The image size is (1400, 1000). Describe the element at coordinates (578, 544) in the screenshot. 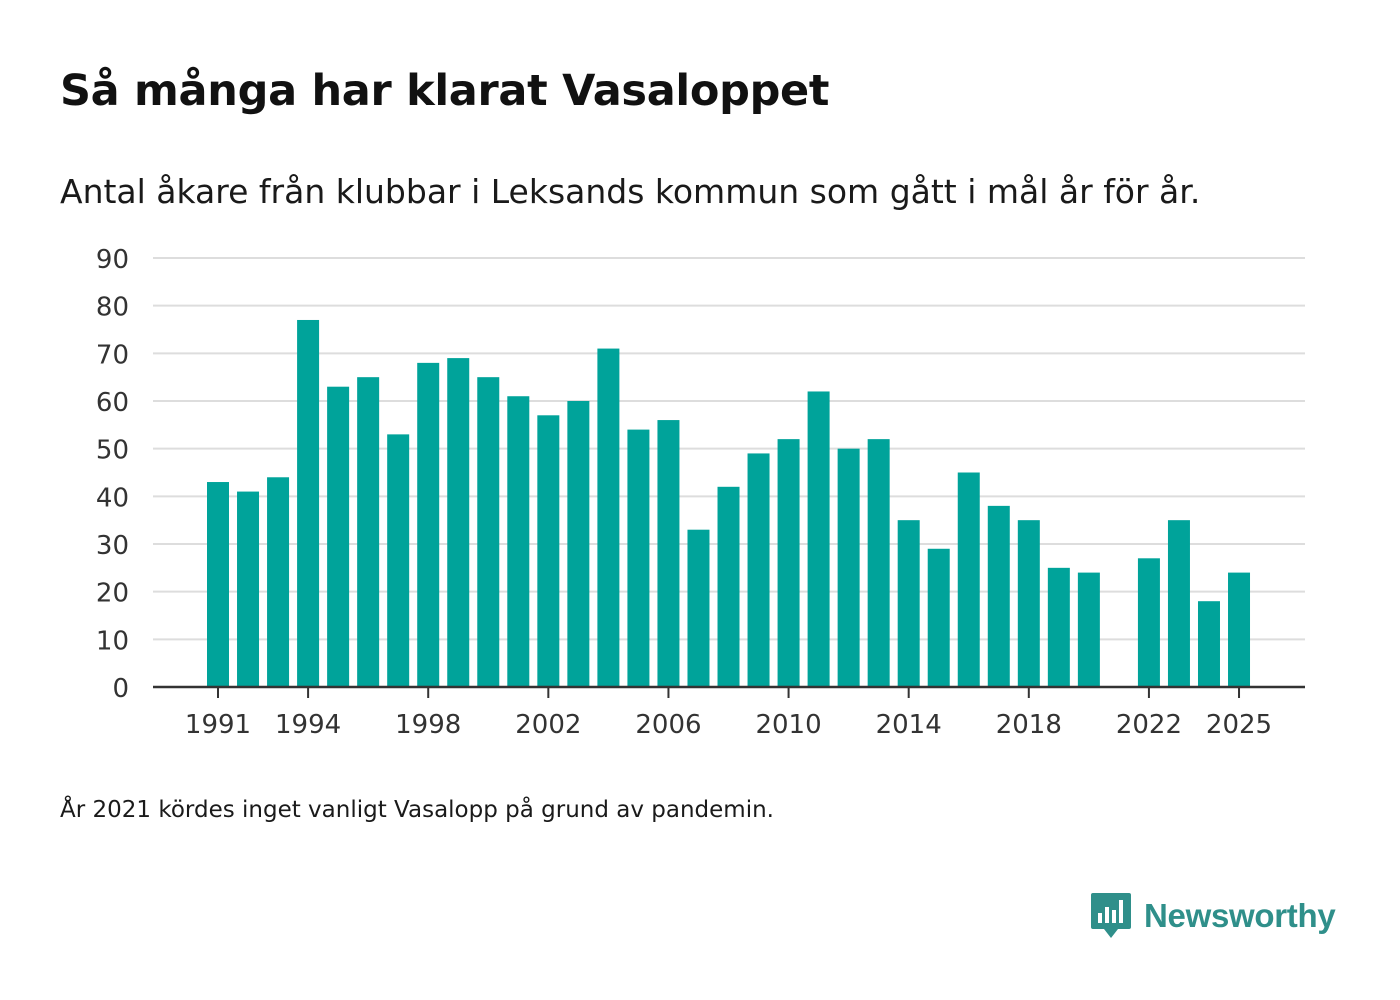

I see `bar-2003` at that location.